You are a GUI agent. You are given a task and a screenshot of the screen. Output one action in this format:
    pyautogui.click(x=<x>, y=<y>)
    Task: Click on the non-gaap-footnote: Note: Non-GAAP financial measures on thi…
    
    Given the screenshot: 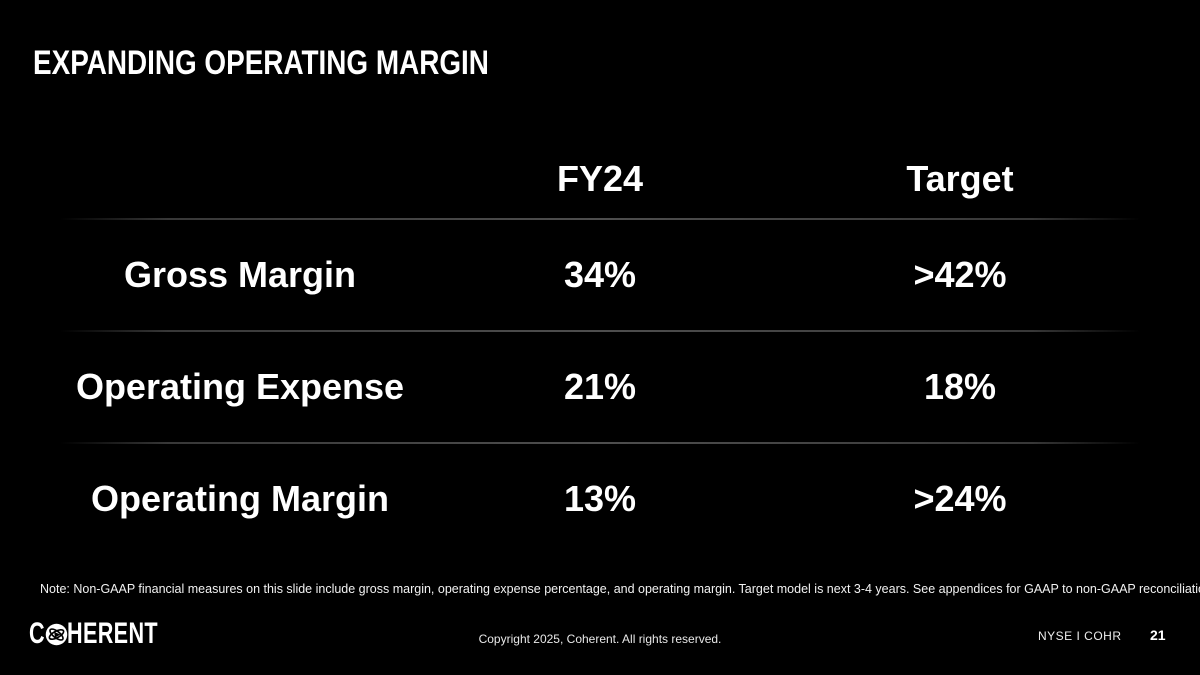 What is the action you would take?
    pyautogui.click(x=620, y=589)
    